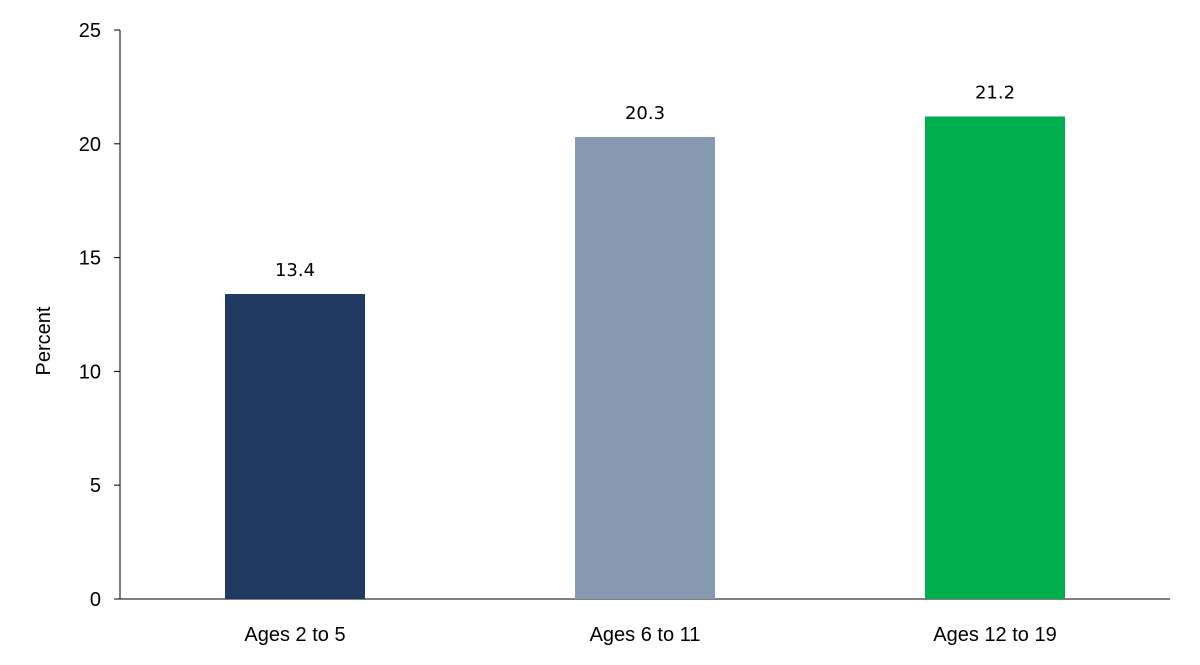 This screenshot has height=665, width=1200. I want to click on x-axis: Ages 2 to 5 Ages 6 to 11 Ages 12 to 19, so click(645, 622).